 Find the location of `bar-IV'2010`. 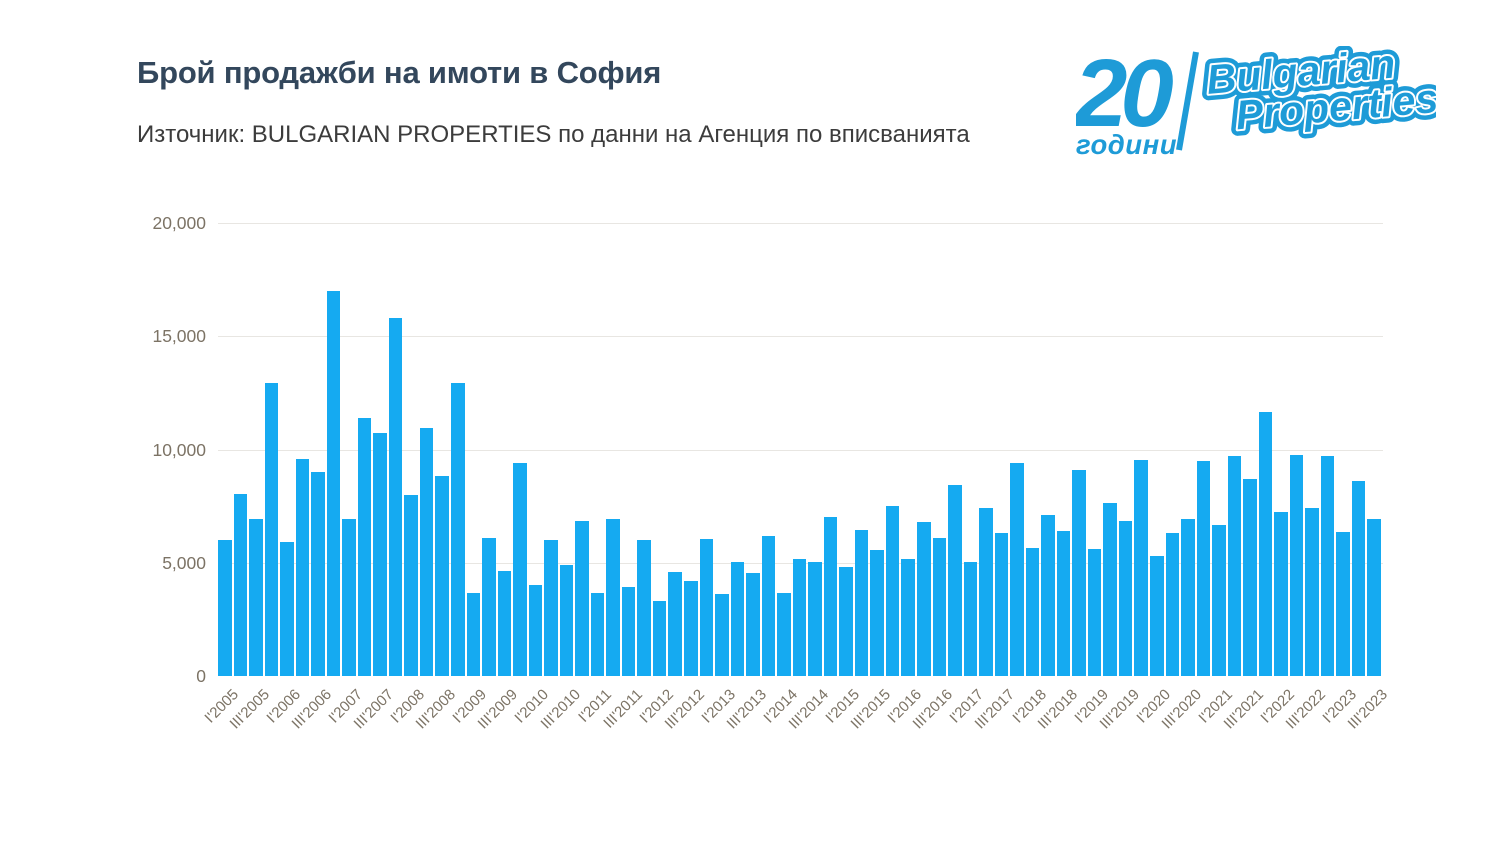

bar-IV'2010 is located at coordinates (582, 598).